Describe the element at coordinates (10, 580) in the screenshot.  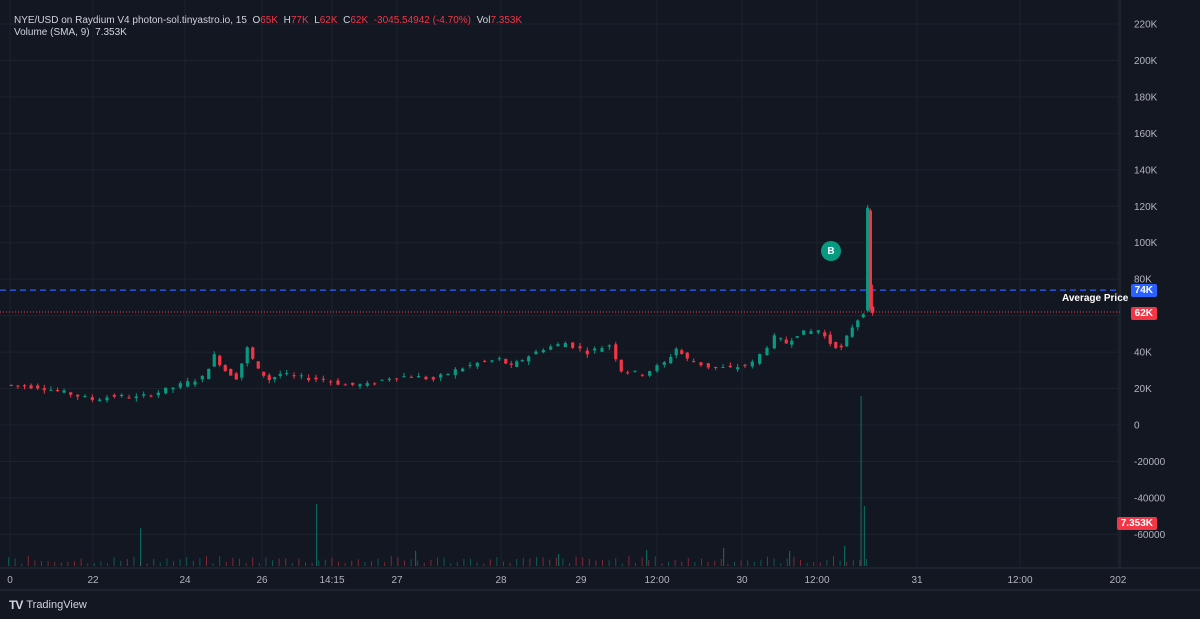
I see `x-tick-label: 0` at that location.